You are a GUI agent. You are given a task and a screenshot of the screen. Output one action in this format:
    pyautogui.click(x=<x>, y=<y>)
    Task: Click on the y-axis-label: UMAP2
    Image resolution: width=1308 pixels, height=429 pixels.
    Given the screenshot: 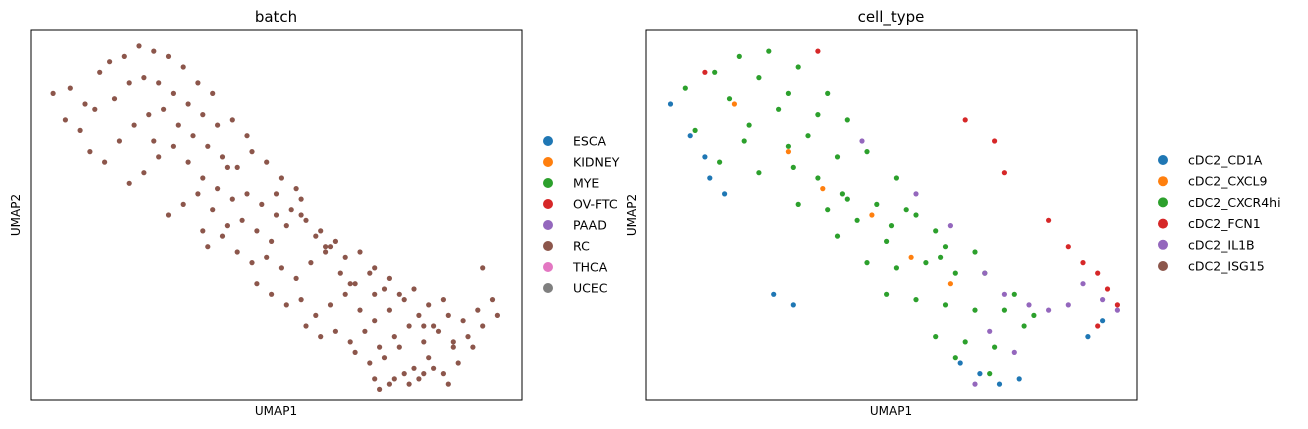 What is the action you would take?
    pyautogui.click(x=632, y=215)
    